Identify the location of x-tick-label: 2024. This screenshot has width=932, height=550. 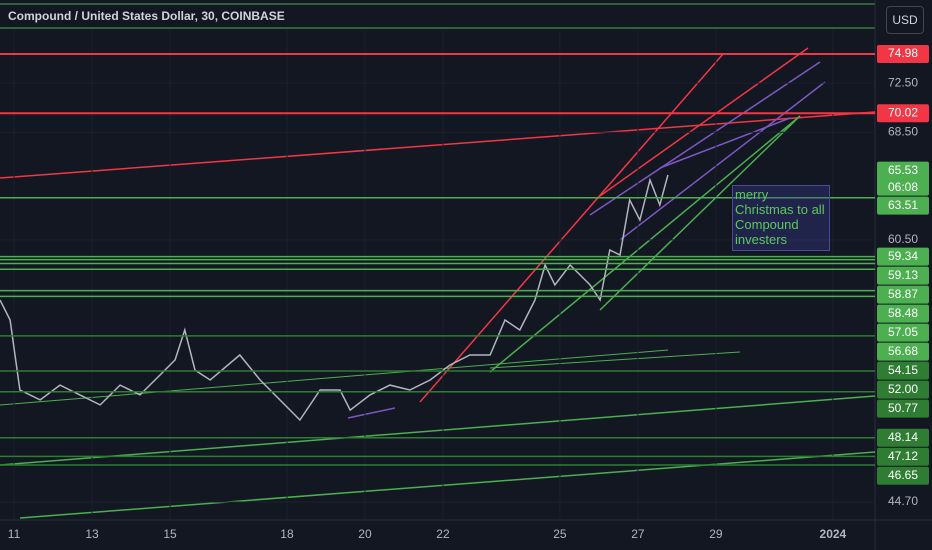
(833, 534).